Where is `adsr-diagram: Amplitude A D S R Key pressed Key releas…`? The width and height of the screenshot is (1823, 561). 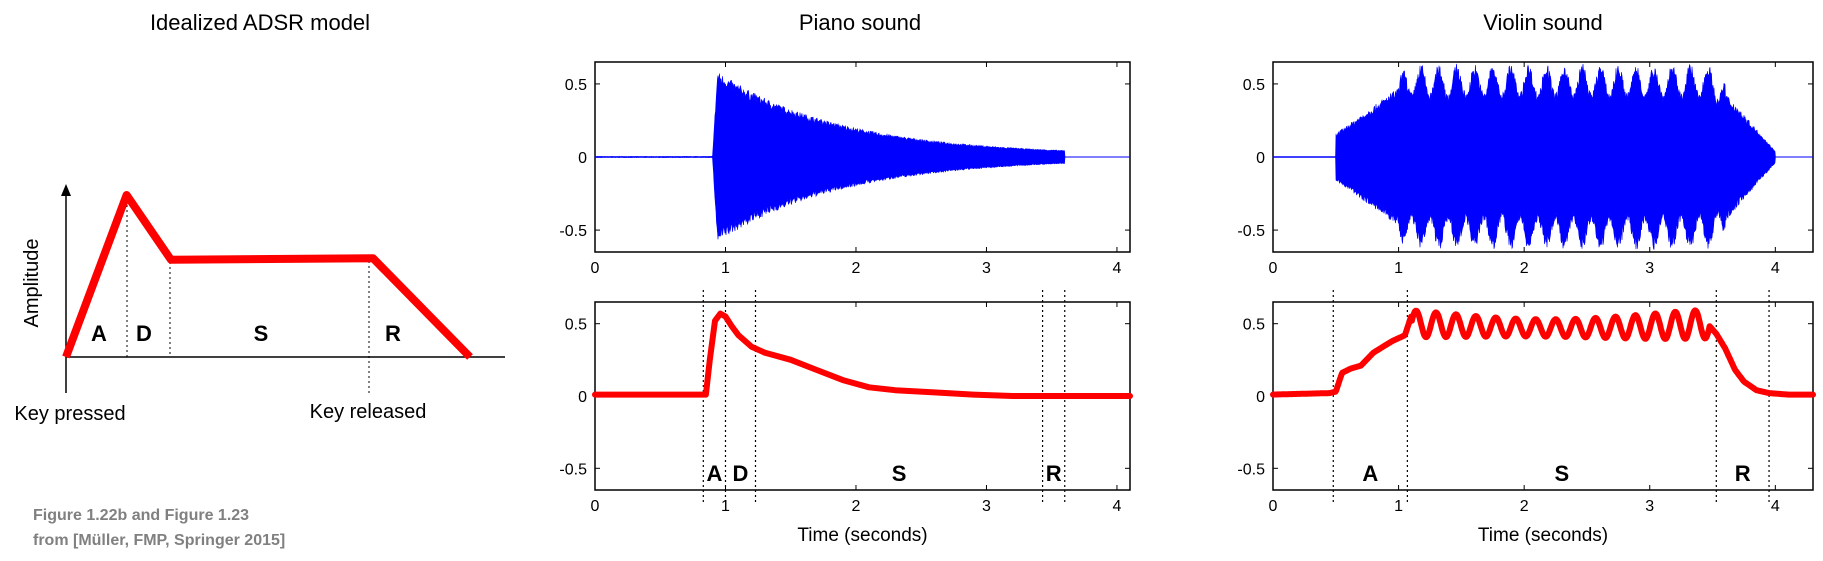
adsr-diagram: Amplitude A D S R Key pressed Key releas… is located at coordinates (259, 304).